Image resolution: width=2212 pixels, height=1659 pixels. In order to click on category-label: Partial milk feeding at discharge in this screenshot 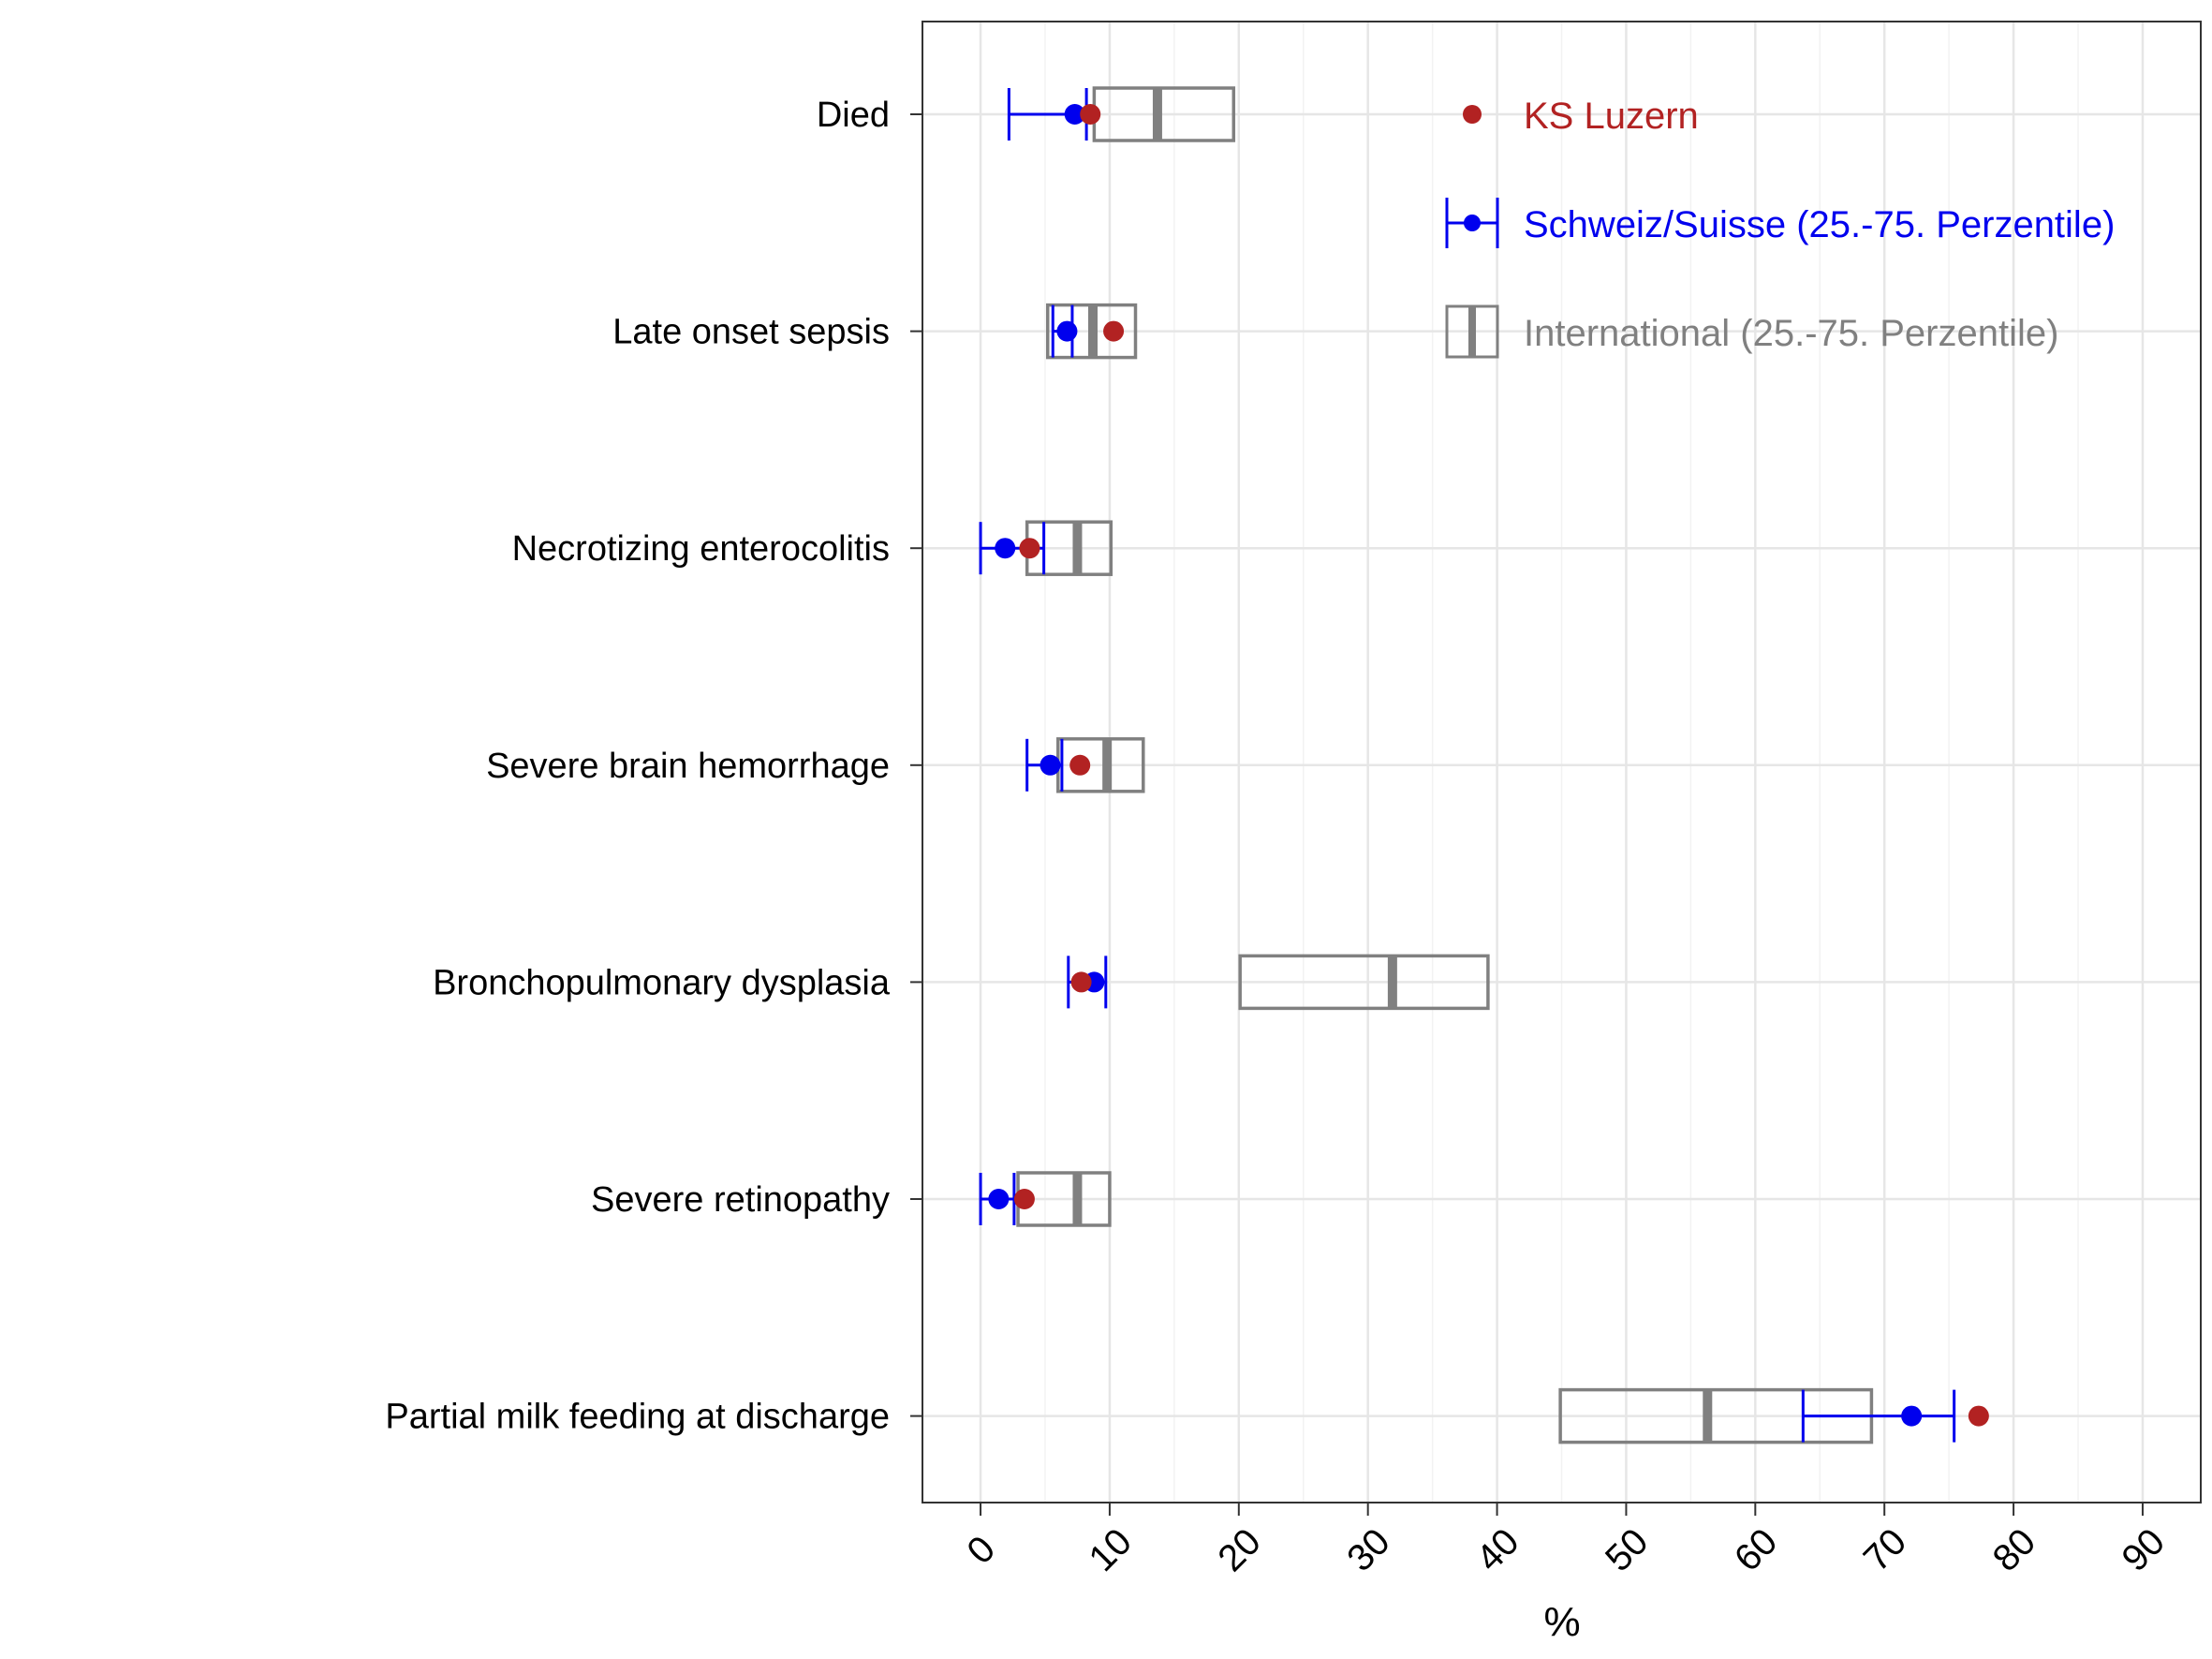, I will do `click(637, 1418)`.